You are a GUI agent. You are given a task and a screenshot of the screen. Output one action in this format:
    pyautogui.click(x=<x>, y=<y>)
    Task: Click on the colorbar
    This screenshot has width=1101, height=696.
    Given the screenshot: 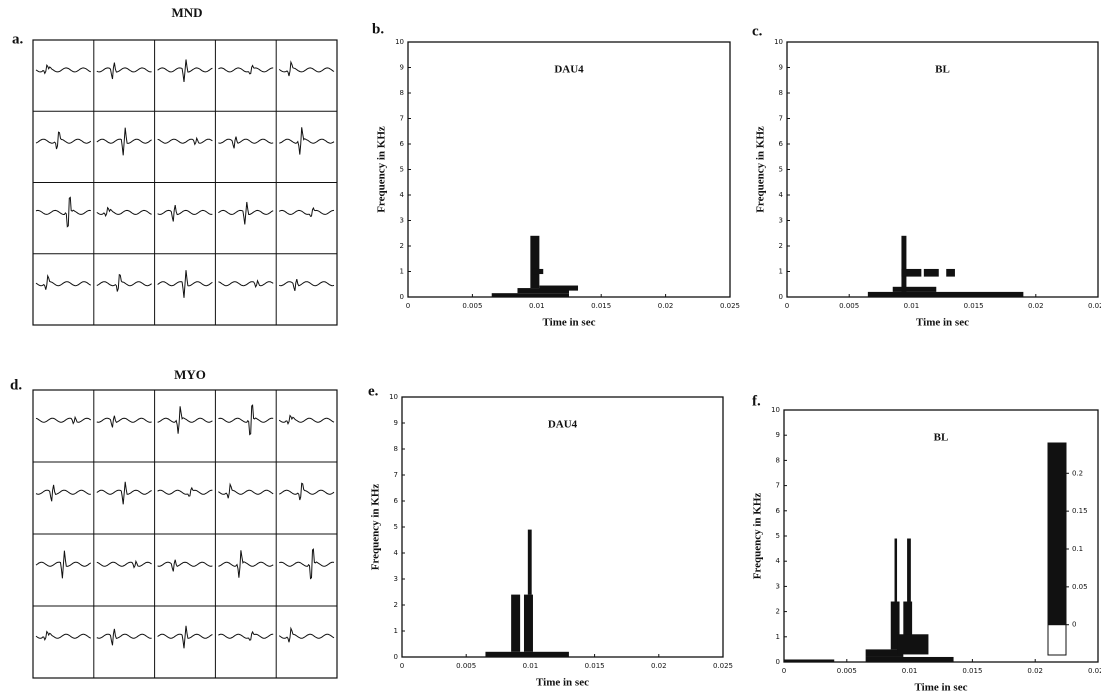 What is the action you would take?
    pyautogui.click(x=1057, y=549)
    